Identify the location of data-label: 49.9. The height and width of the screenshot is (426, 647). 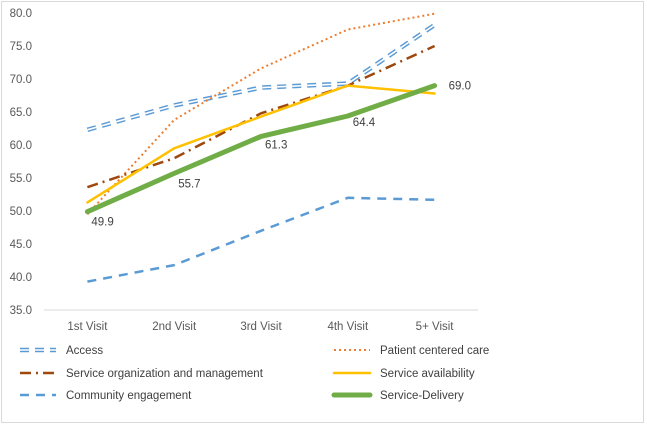
(102, 223).